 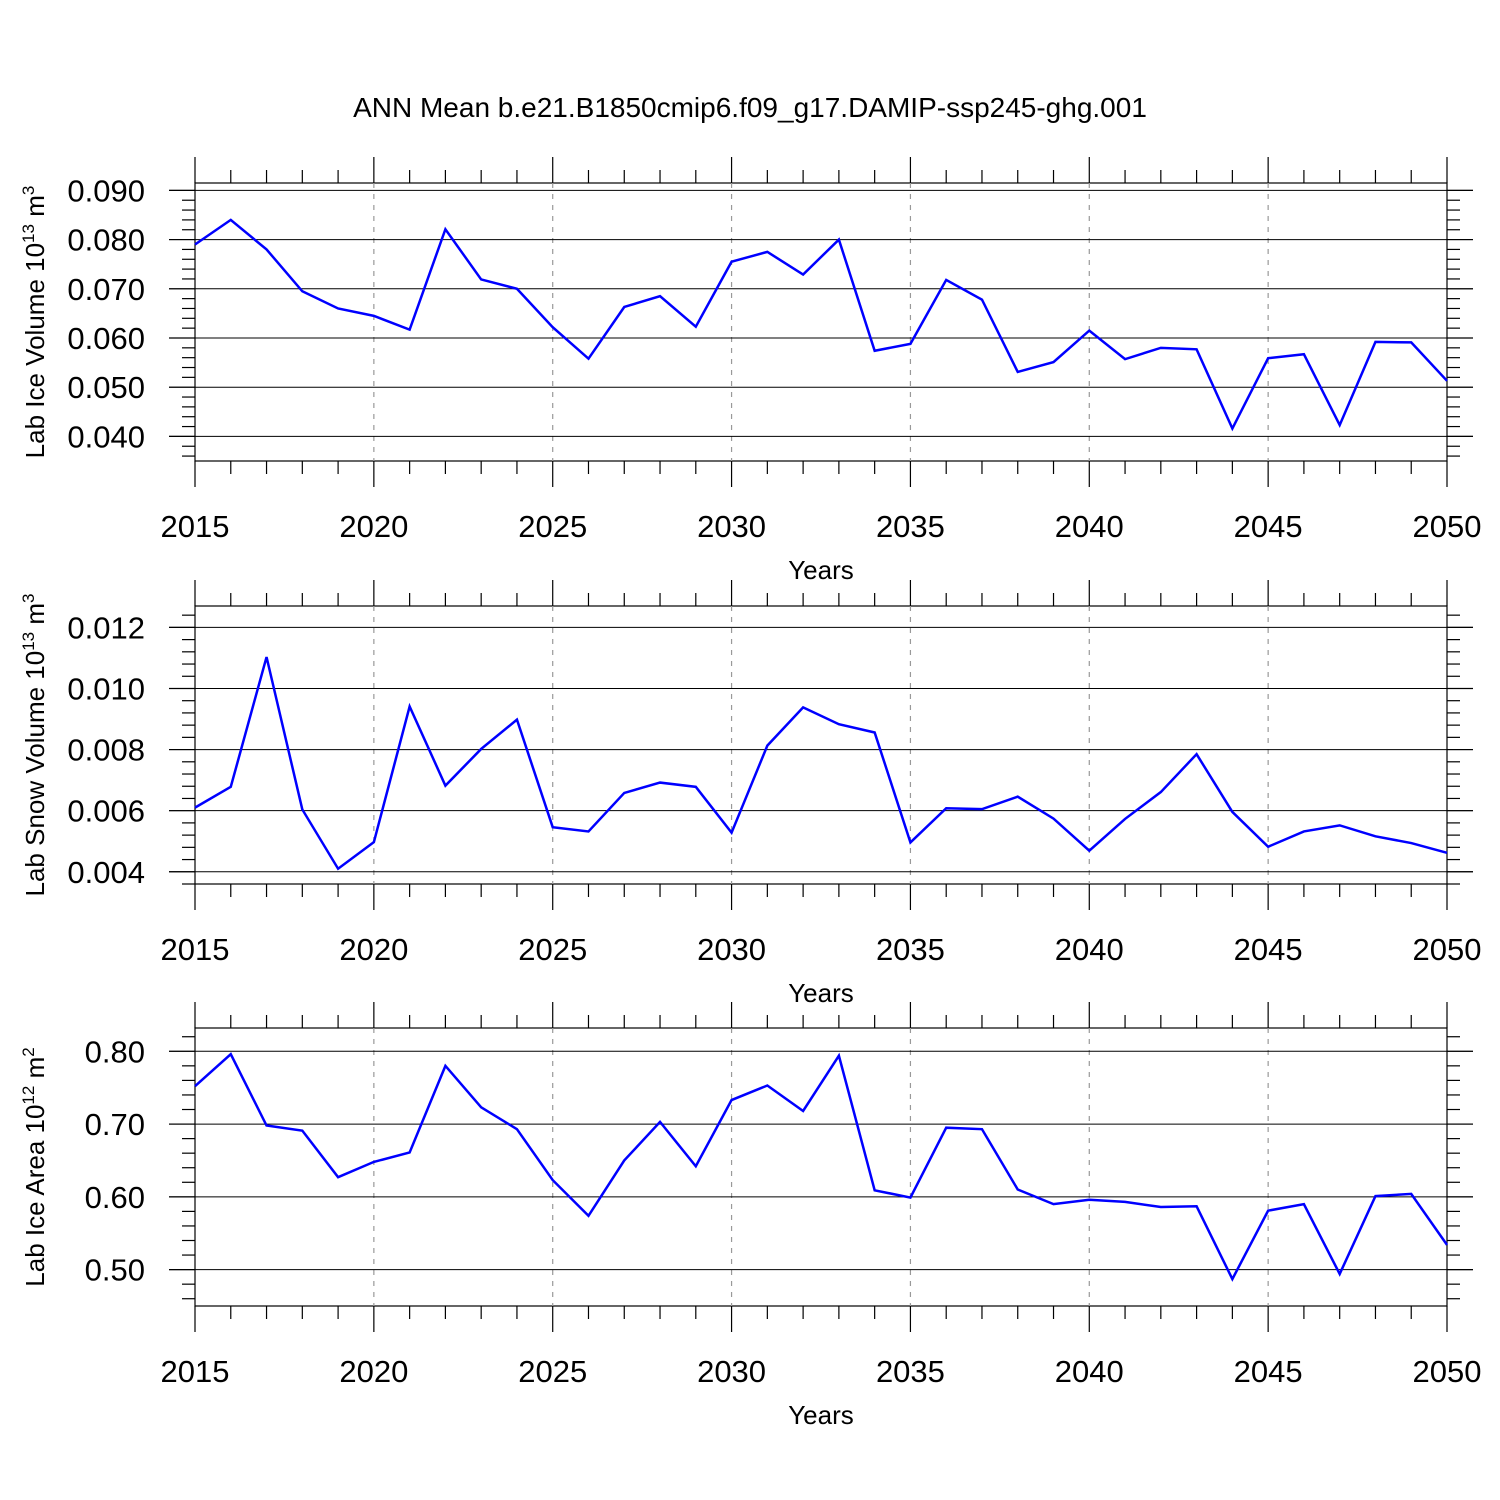 What do you see at coordinates (106, 436) in the screenshot?
I see `y-tick-label: 0.040` at bounding box center [106, 436].